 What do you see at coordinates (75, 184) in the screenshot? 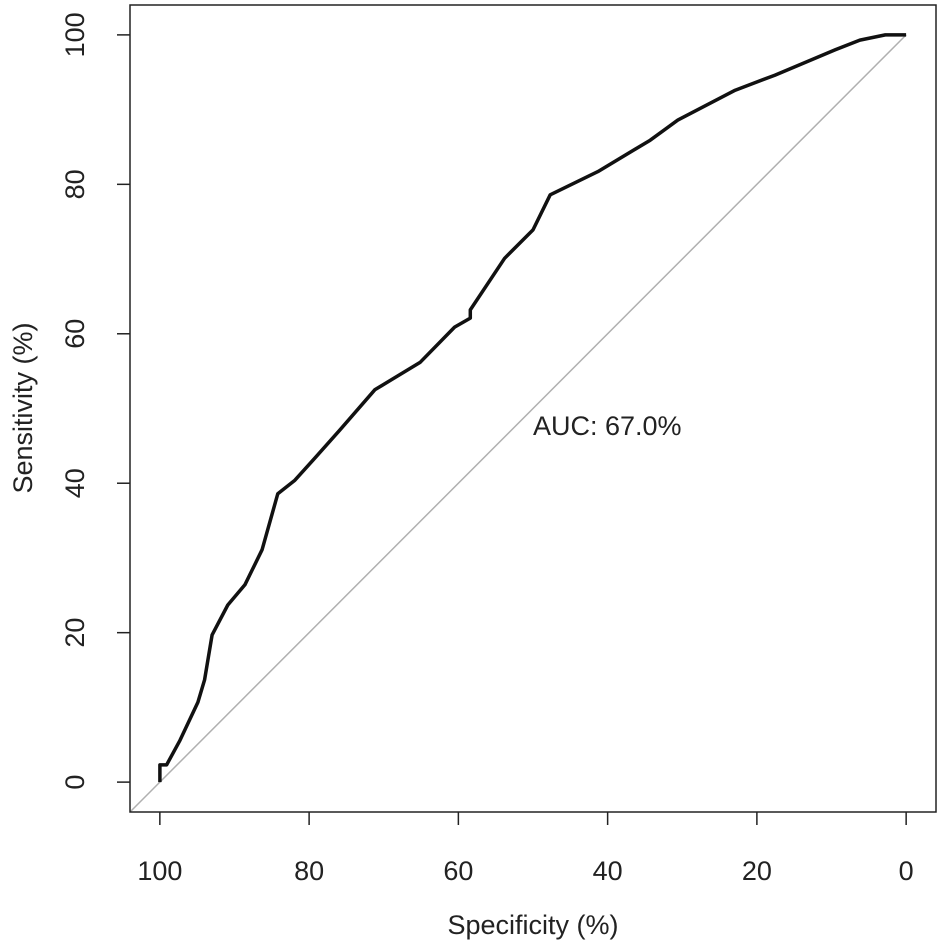
I see `y-tick-label: 80` at bounding box center [75, 184].